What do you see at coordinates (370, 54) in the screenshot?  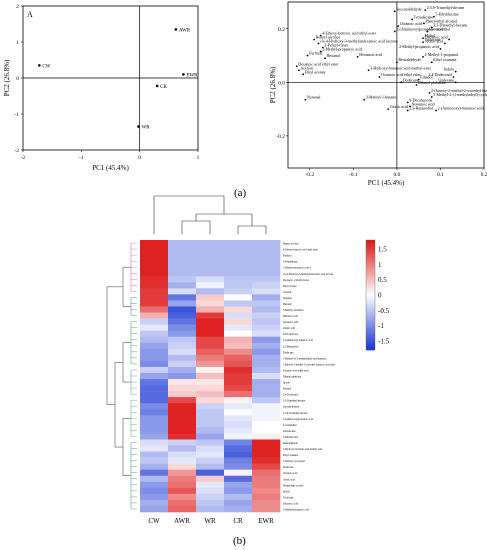 I see `loading-point-label: Hexanoic acid` at bounding box center [370, 54].